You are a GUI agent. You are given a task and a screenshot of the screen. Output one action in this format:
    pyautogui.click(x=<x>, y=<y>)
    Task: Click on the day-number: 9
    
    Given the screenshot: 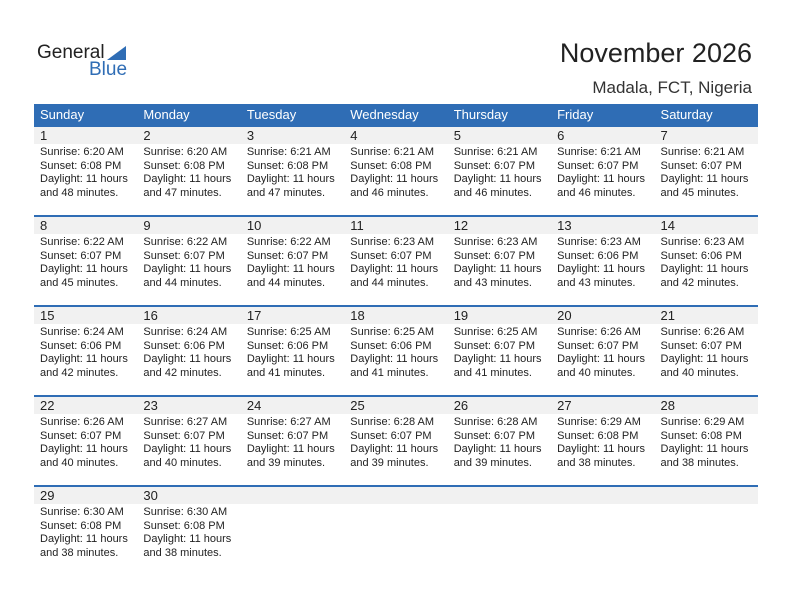 What is the action you would take?
    pyautogui.click(x=147, y=225)
    